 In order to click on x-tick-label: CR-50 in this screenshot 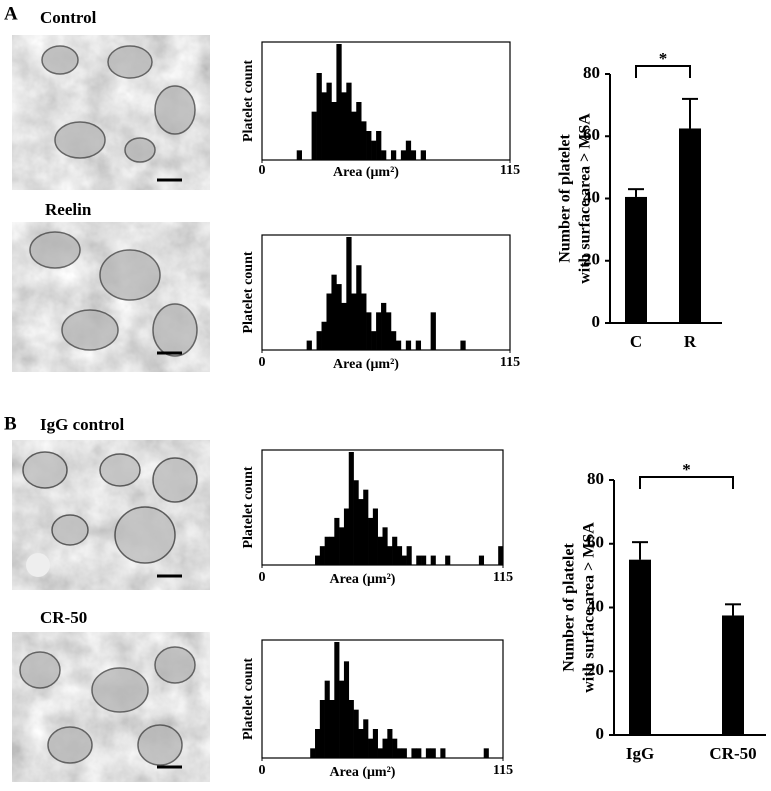, I will do `click(732, 753)`.